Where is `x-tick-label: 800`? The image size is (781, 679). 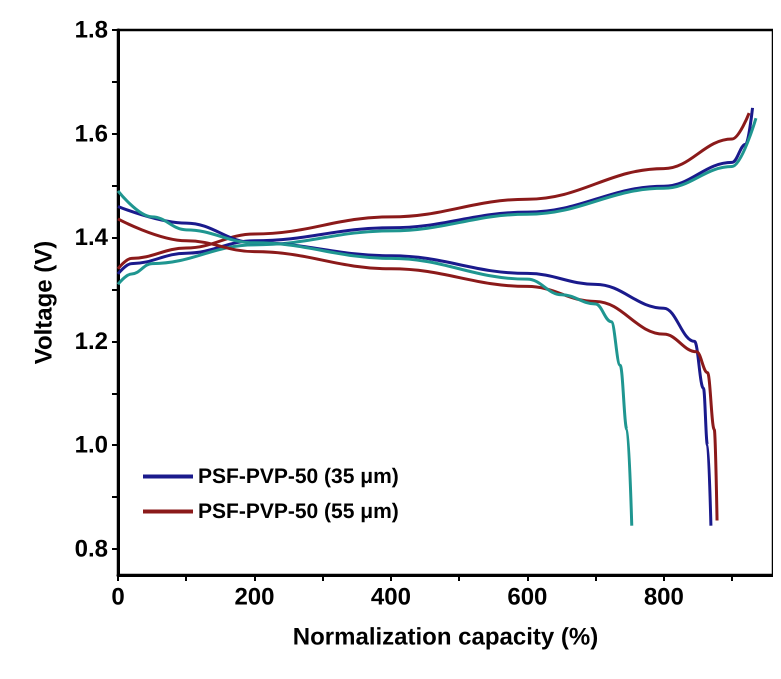
x-tick-label: 800 is located at coordinates (664, 597).